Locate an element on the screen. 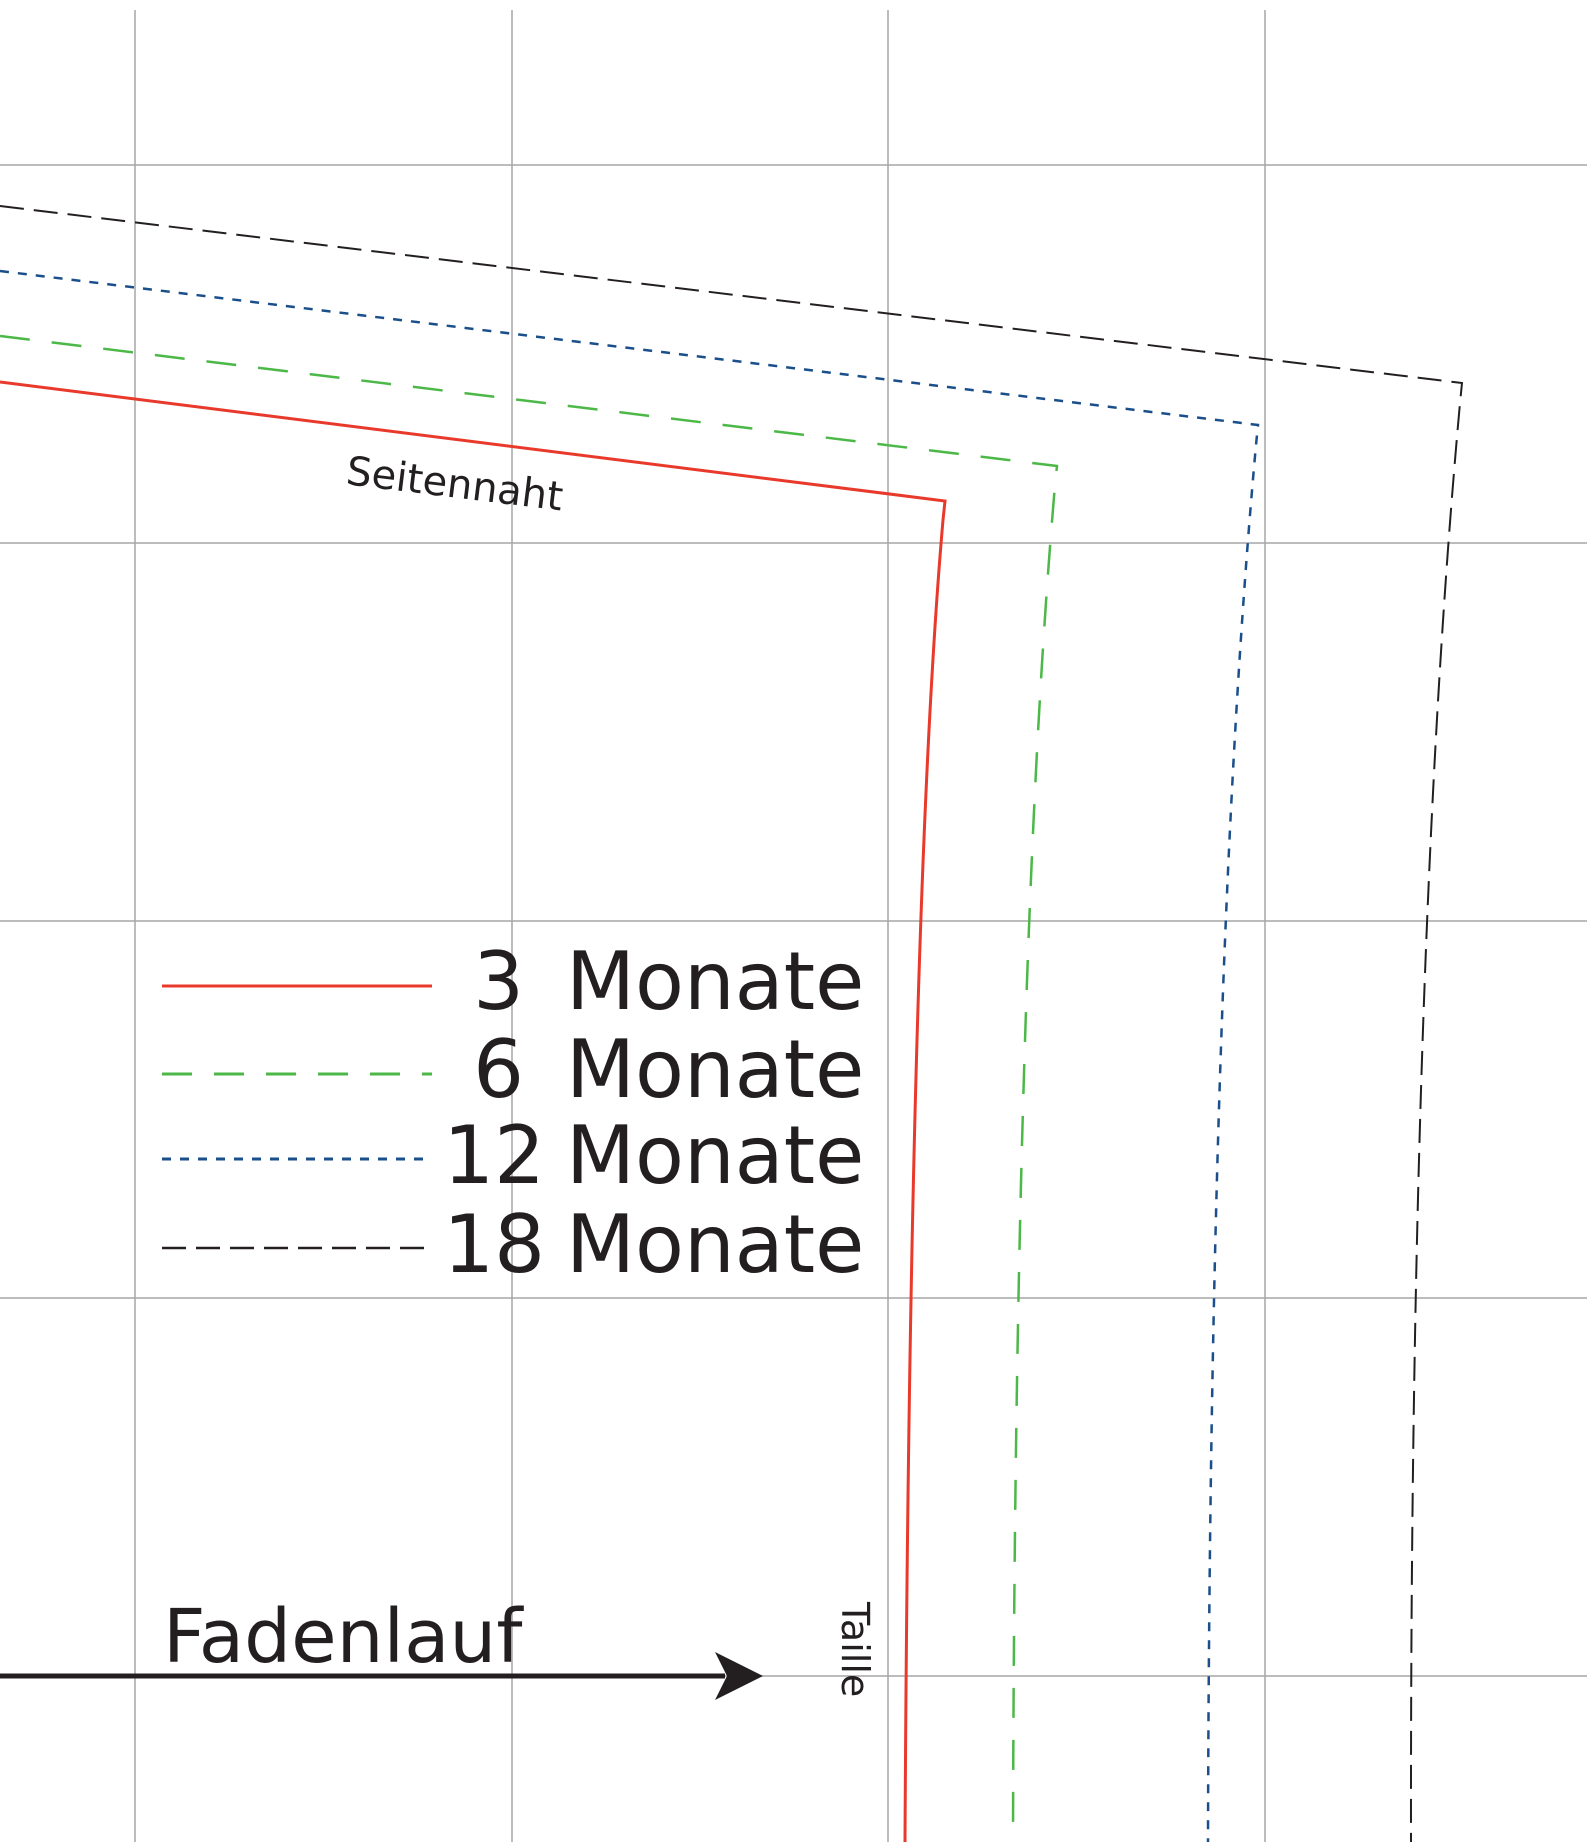 Image resolution: width=1587 pixels, height=1842 pixels. legend-size-number: 3 is located at coordinates (498, 981).